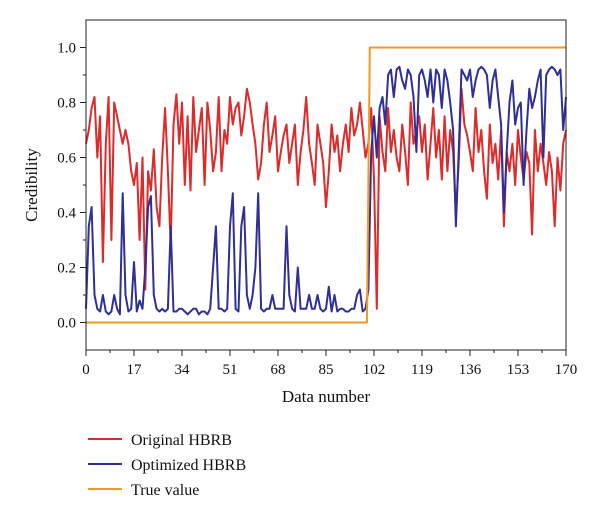  I want to click on y-tick-label: 0.6, so click(66, 159).